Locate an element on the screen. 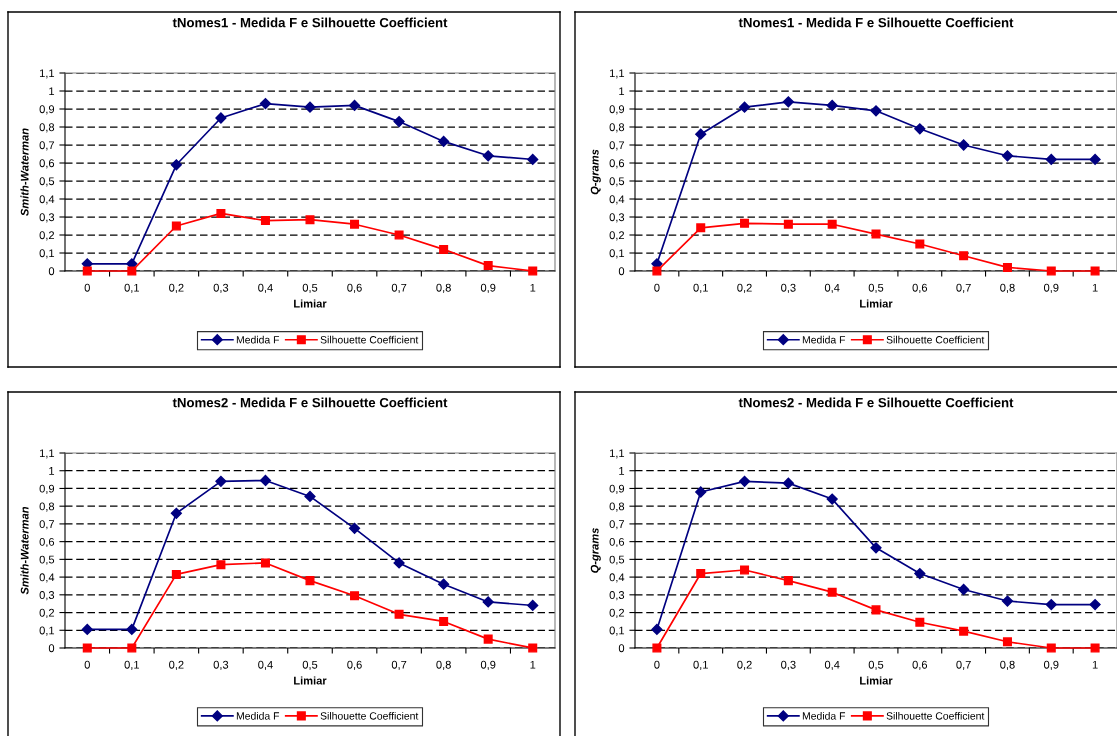  y-tick-label: 0,2 is located at coordinates (47, 236).